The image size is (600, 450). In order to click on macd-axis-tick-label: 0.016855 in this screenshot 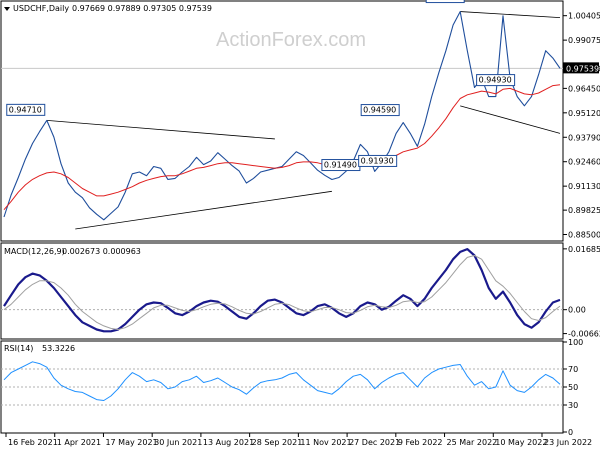, I will do `click(584, 249)`.